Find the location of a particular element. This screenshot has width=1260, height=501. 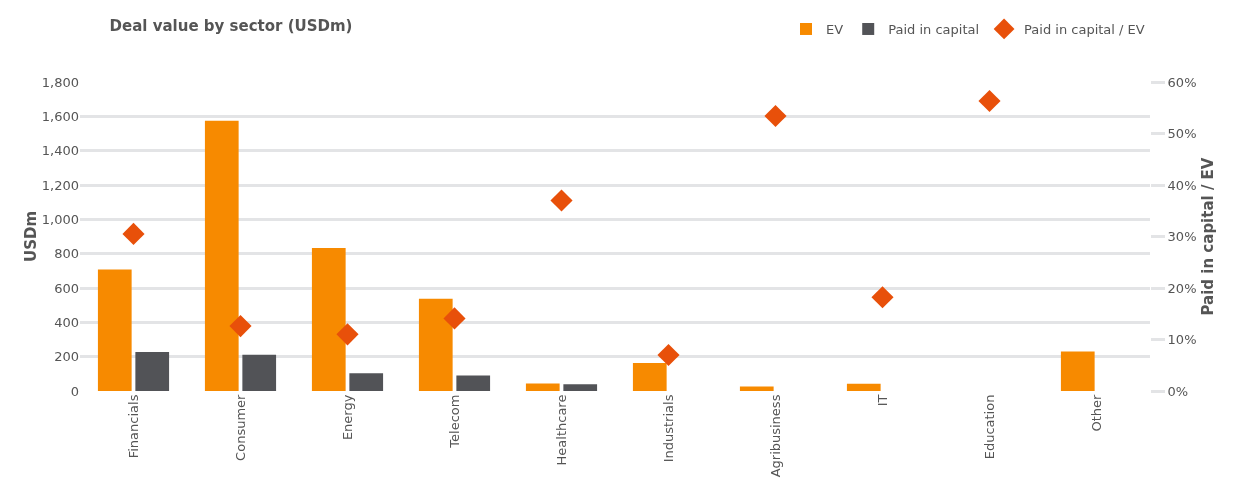

y-tick-label: 600 is located at coordinates (66, 288).